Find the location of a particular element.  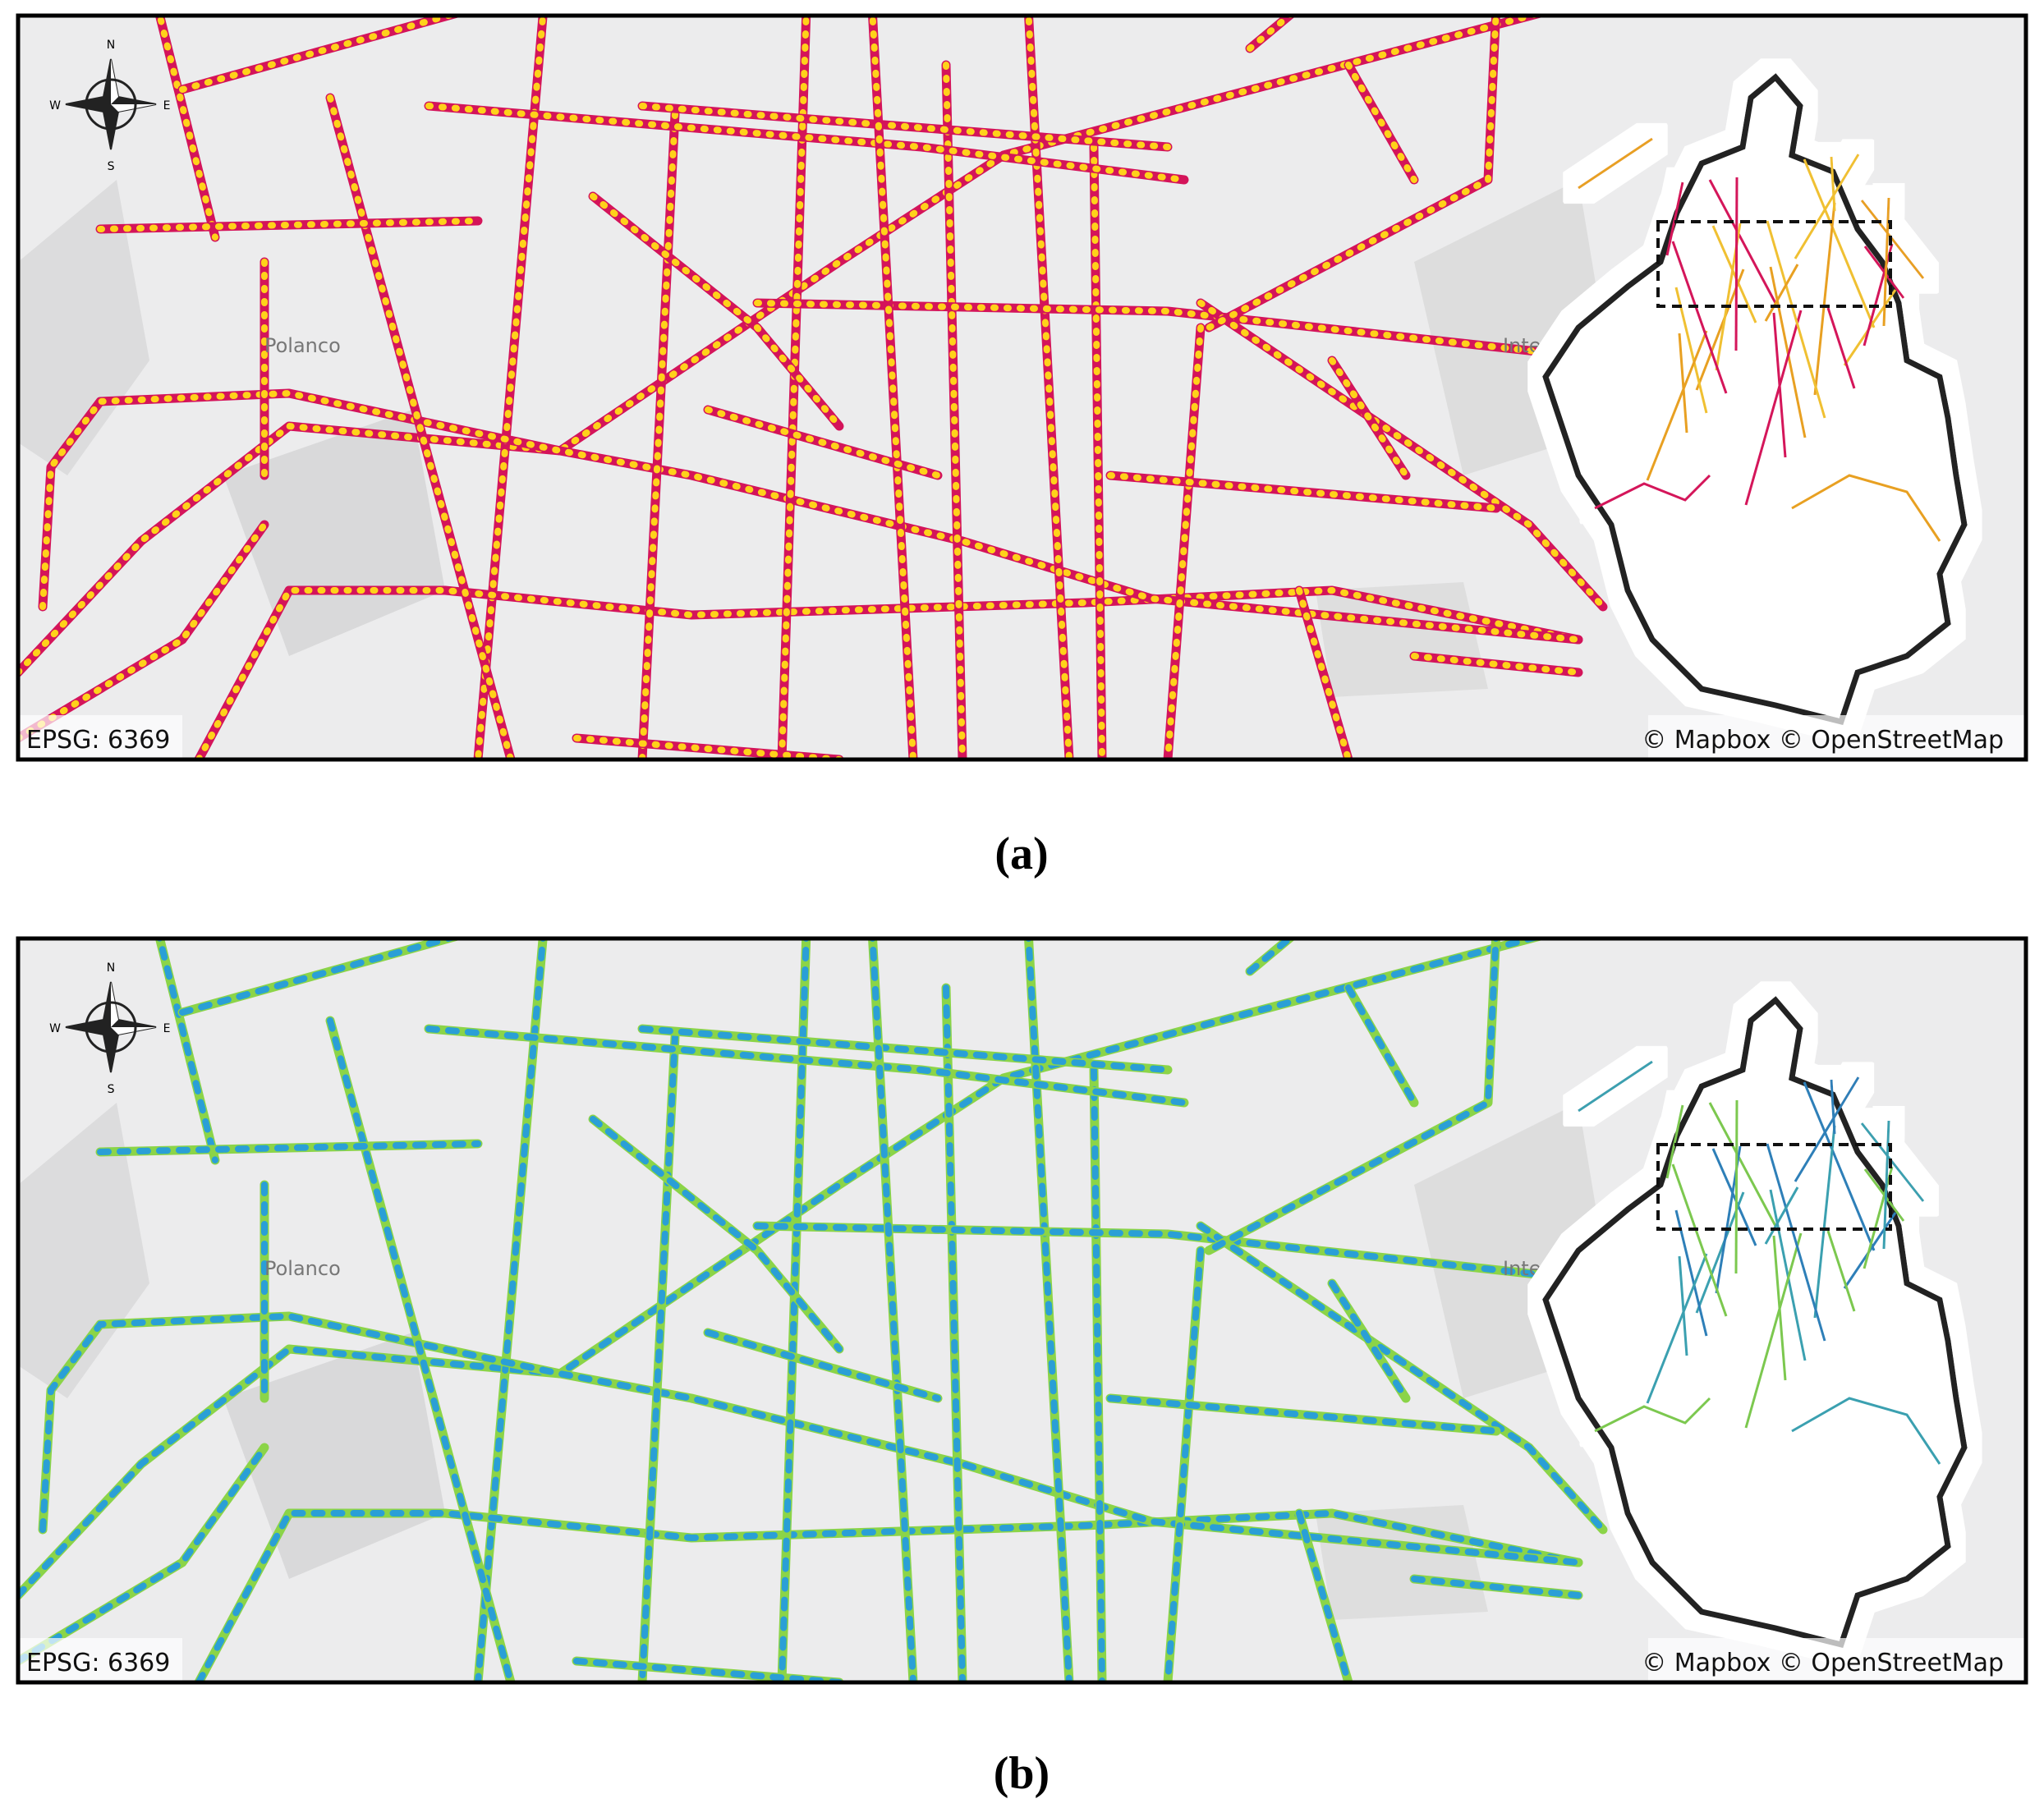

place-label: Polanco is located at coordinates (302, 346).